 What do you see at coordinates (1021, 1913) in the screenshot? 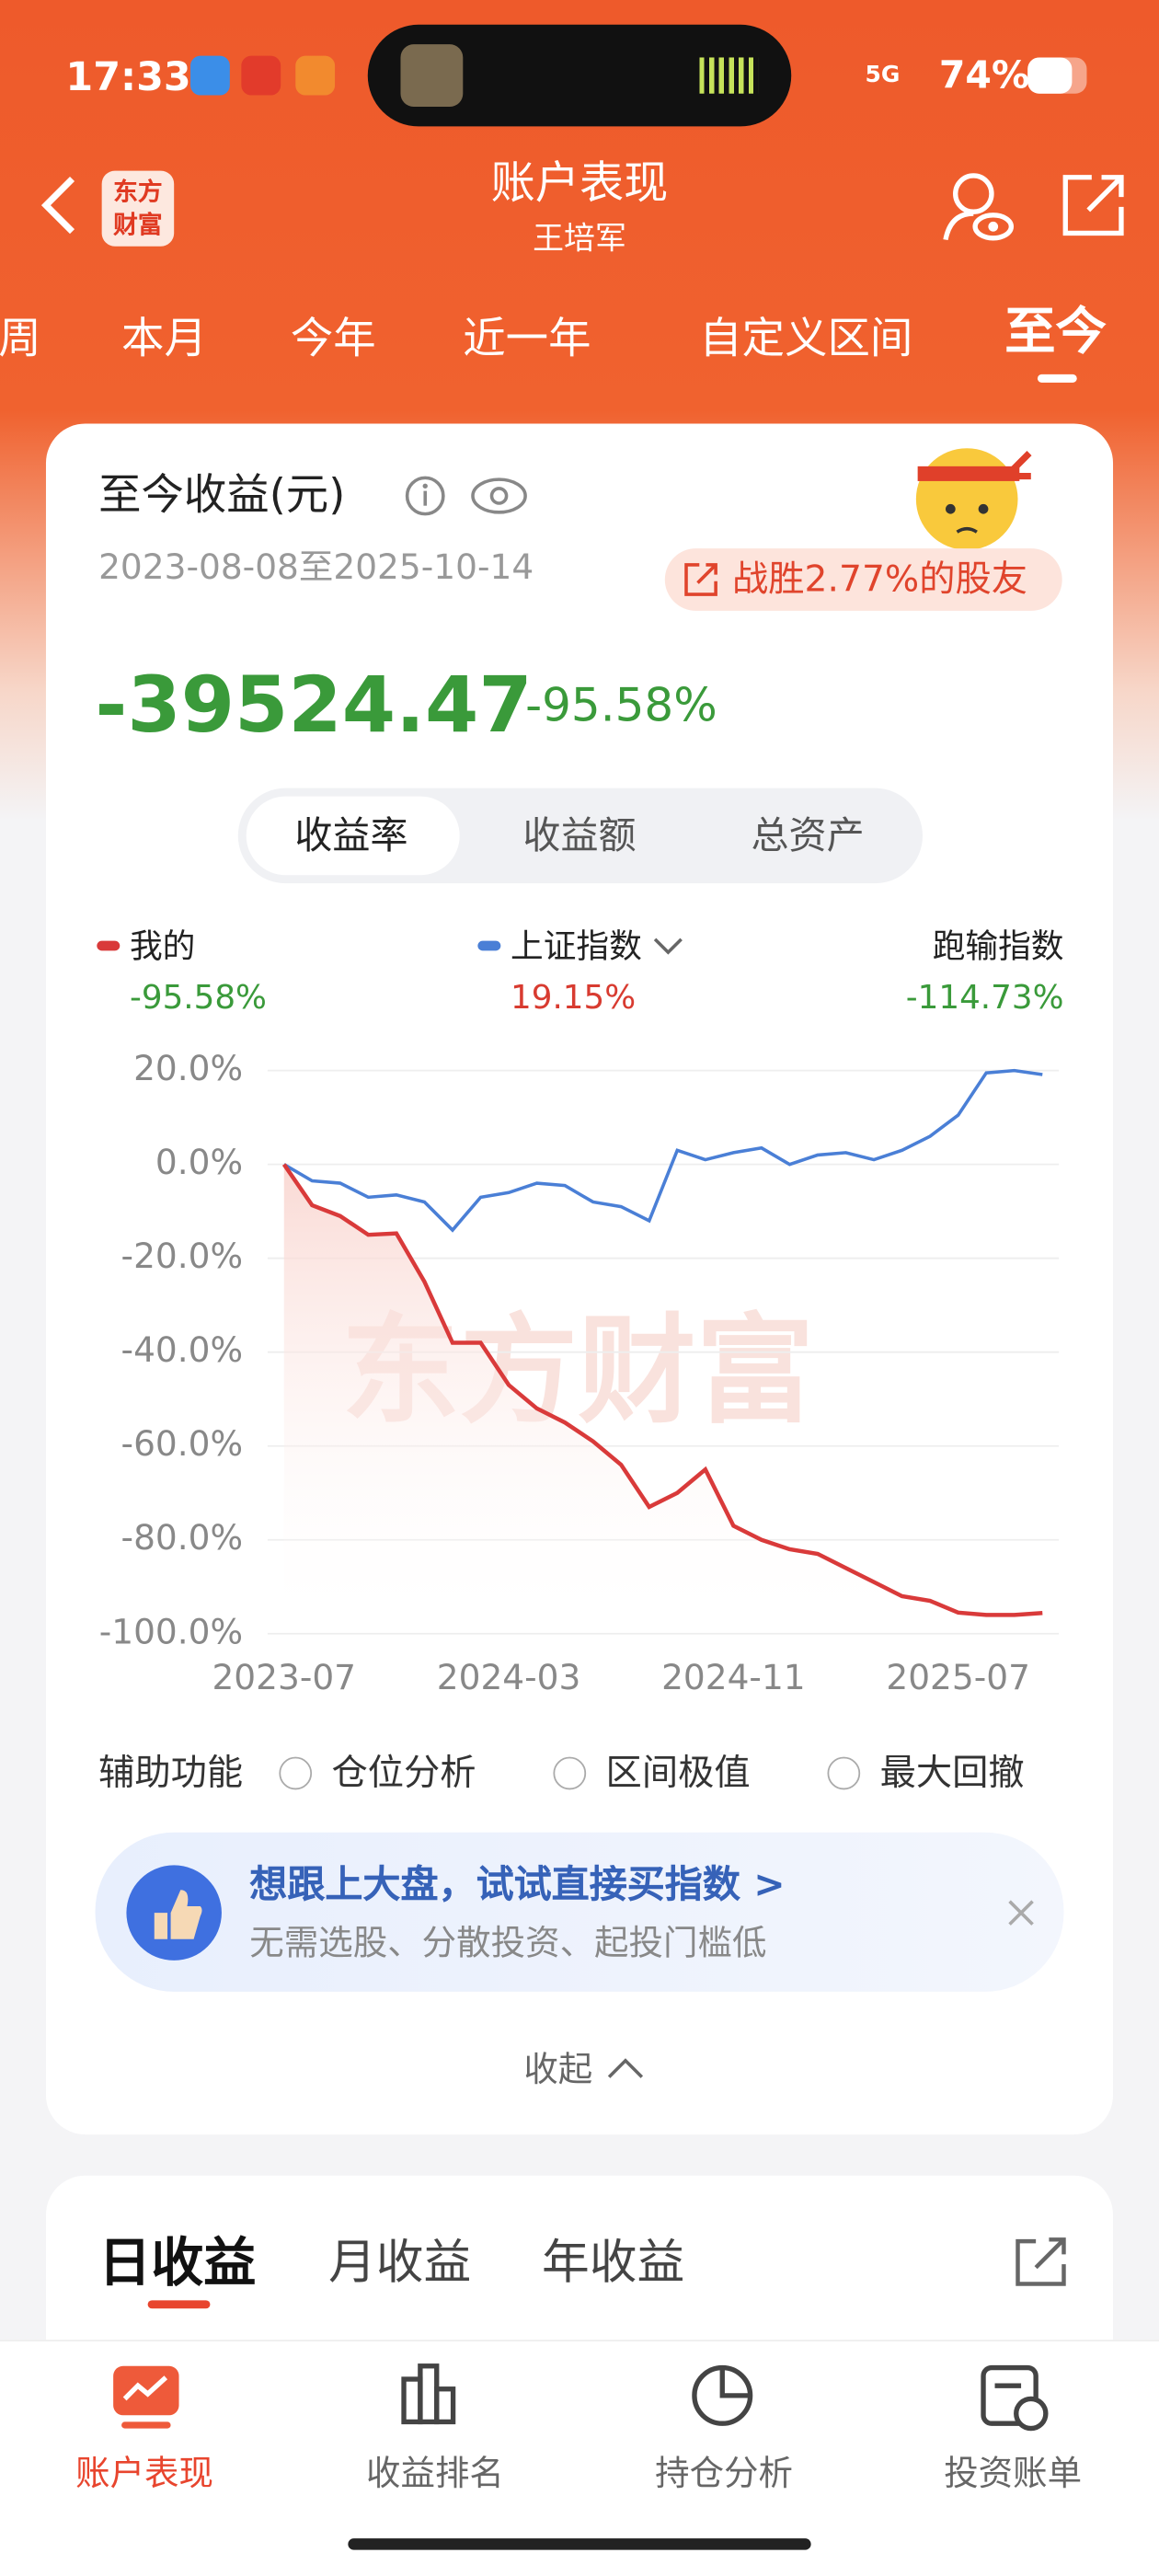
I see `close` at bounding box center [1021, 1913].